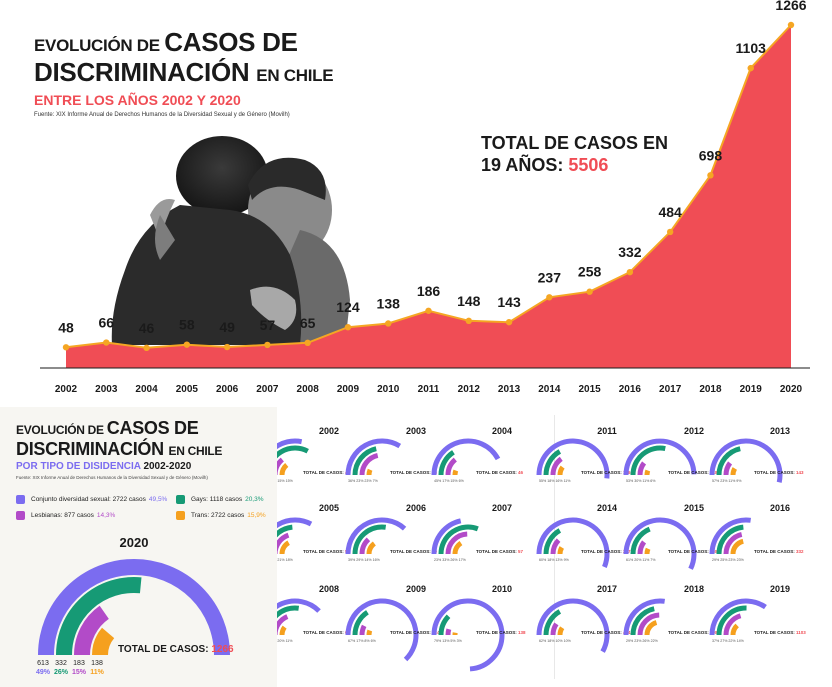 This screenshot has height=687, width=832. What do you see at coordinates (500, 551) in the screenshot?
I see `small-total-label: TOTAL DE CASOS: 57` at bounding box center [500, 551].